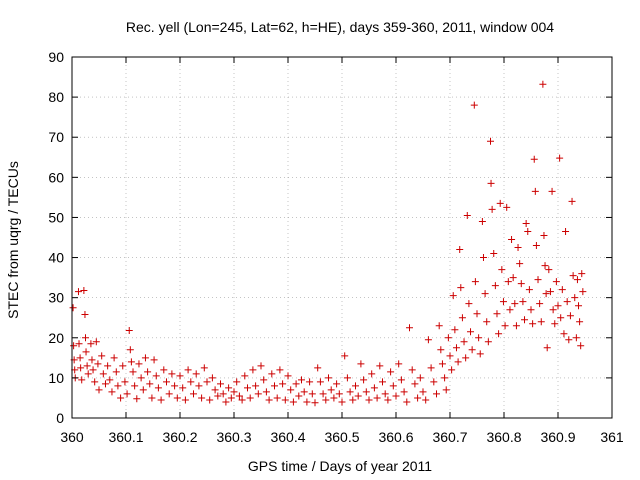 The image size is (640, 480). Describe the element at coordinates (341, 437) in the screenshot. I see `x-tick-label: 360.5` at that location.